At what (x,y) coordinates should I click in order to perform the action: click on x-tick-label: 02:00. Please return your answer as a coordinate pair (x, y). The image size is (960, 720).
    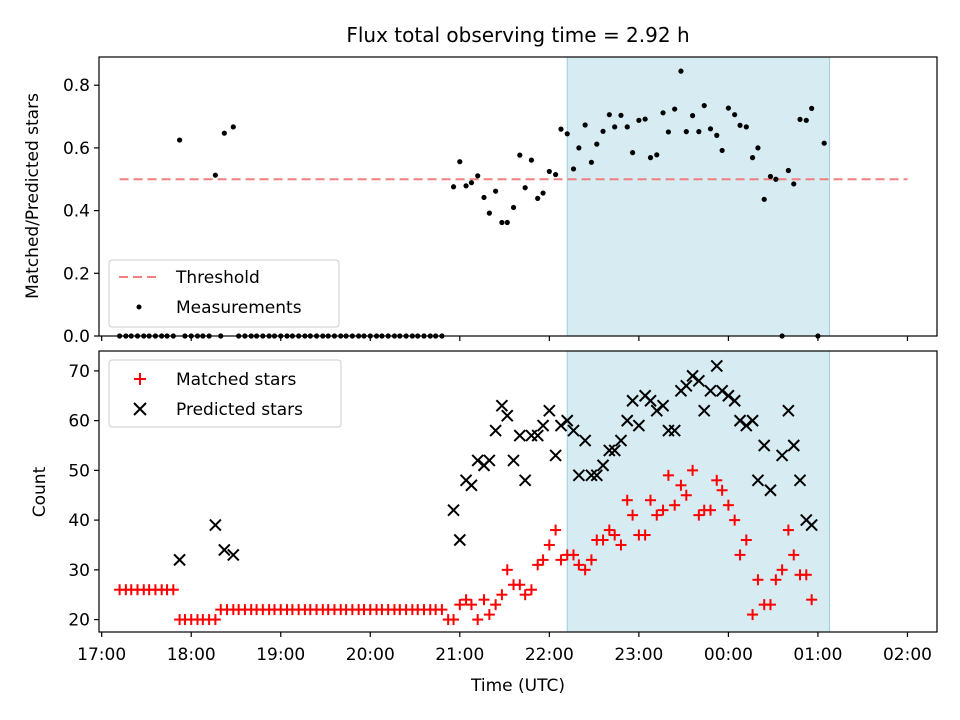
    Looking at the image, I should click on (907, 655).